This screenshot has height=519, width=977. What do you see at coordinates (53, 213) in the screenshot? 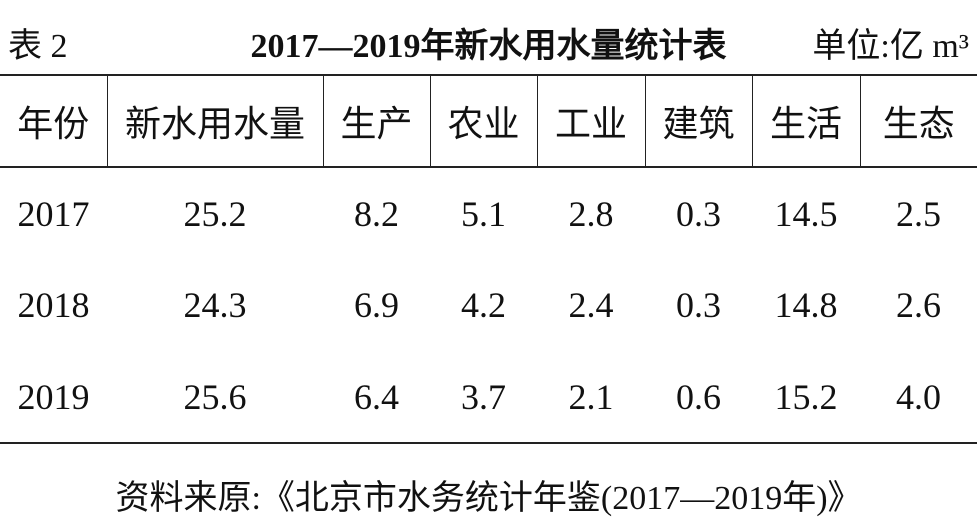
I see `row-year: 2017` at bounding box center [53, 213].